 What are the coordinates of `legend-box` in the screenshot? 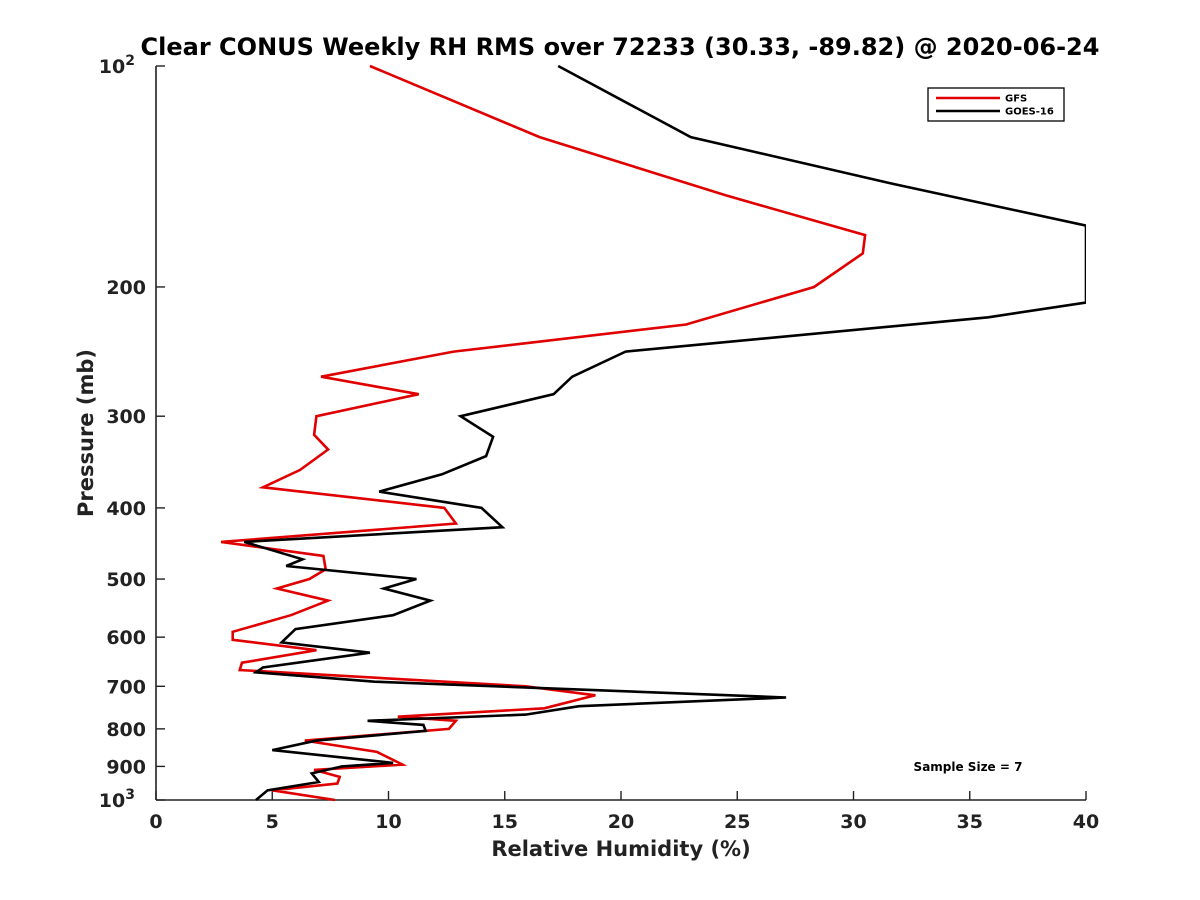 It's located at (996, 104).